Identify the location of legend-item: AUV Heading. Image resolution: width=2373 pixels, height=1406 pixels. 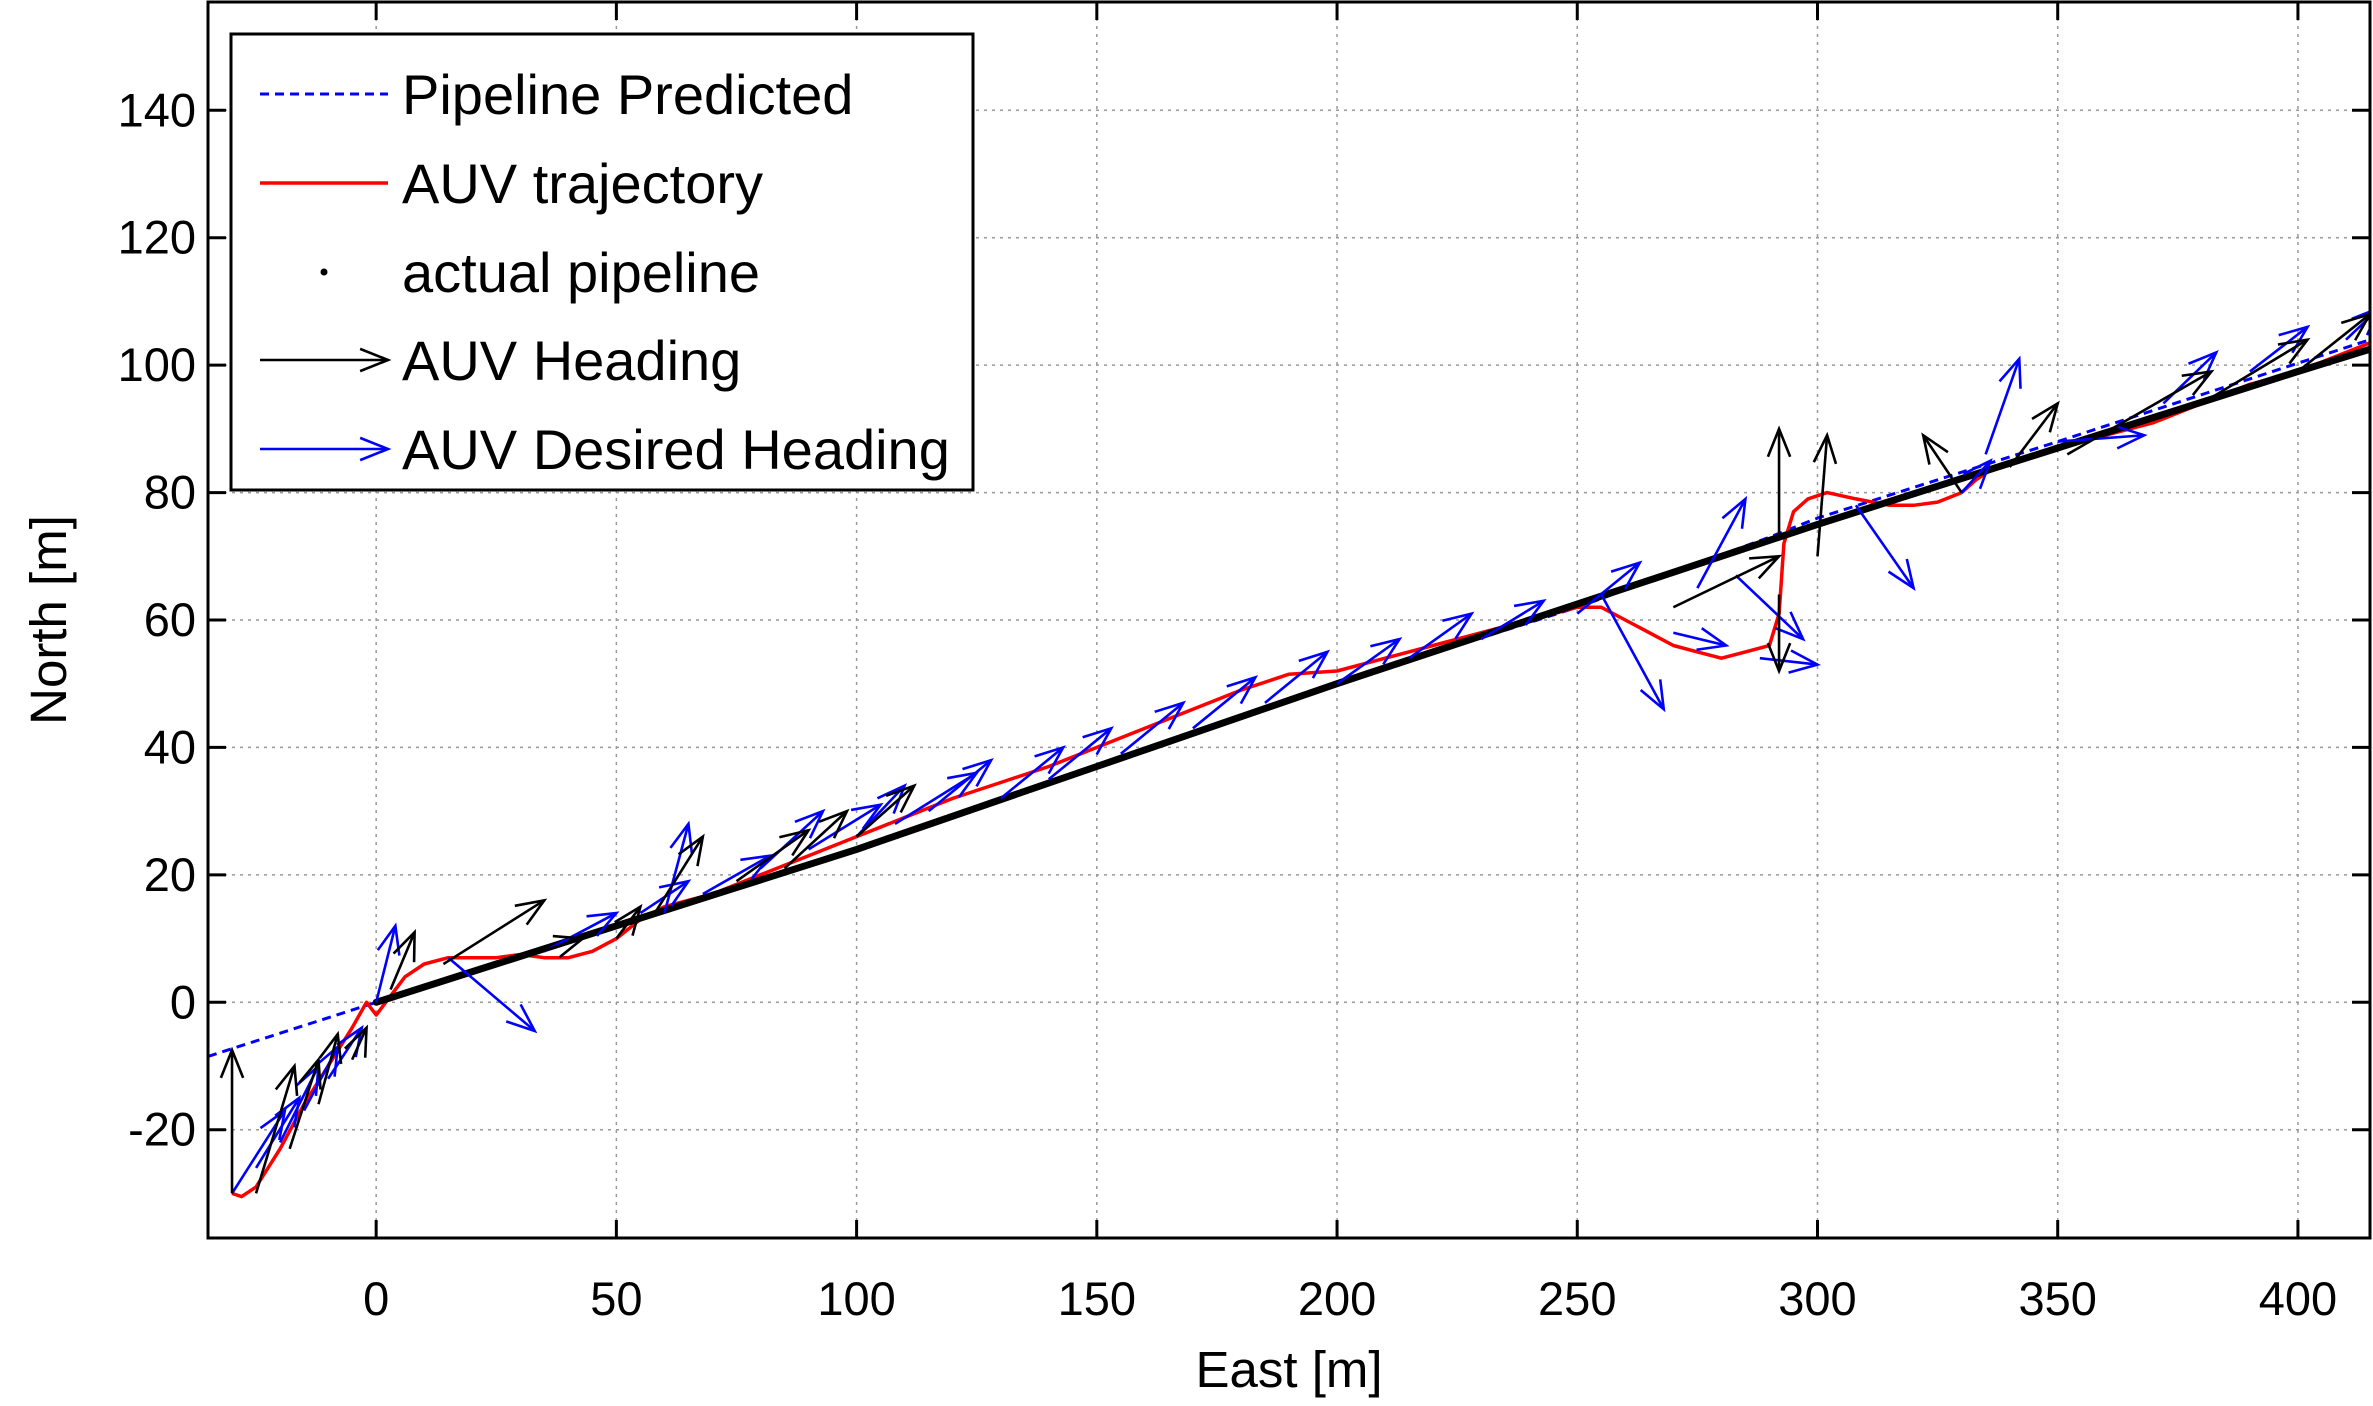
(500, 360).